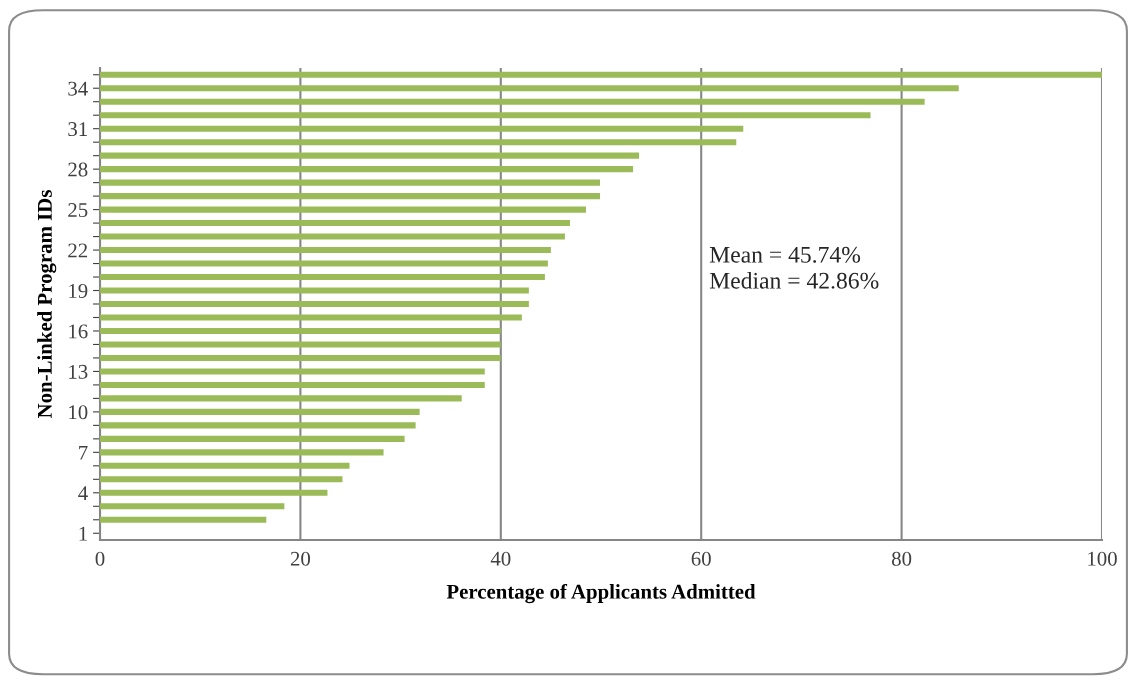  I want to click on x-tick-label: 0, so click(100, 558).